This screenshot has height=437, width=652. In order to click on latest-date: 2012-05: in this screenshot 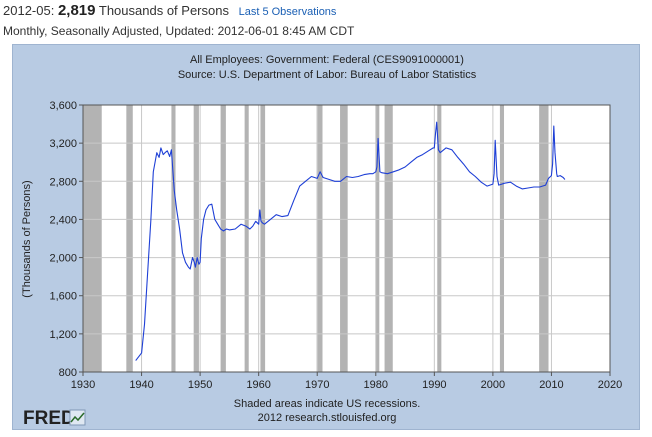, I will do `click(29, 10)`.